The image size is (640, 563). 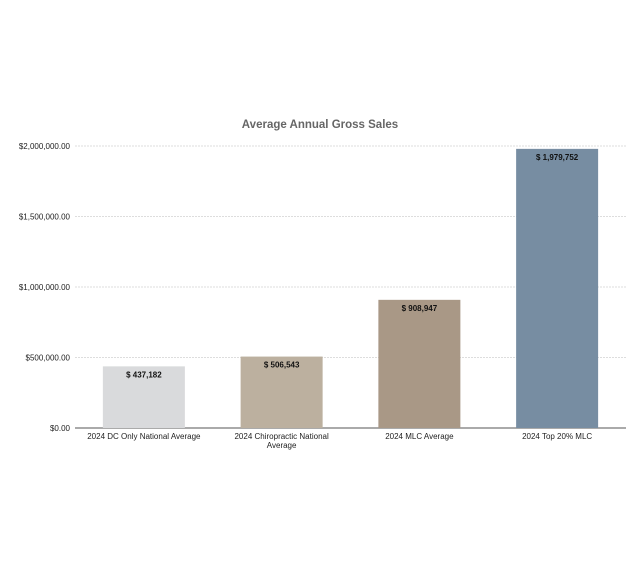 What do you see at coordinates (419, 436) in the screenshot?
I see `x-tick-label: 2024 MLC Average` at bounding box center [419, 436].